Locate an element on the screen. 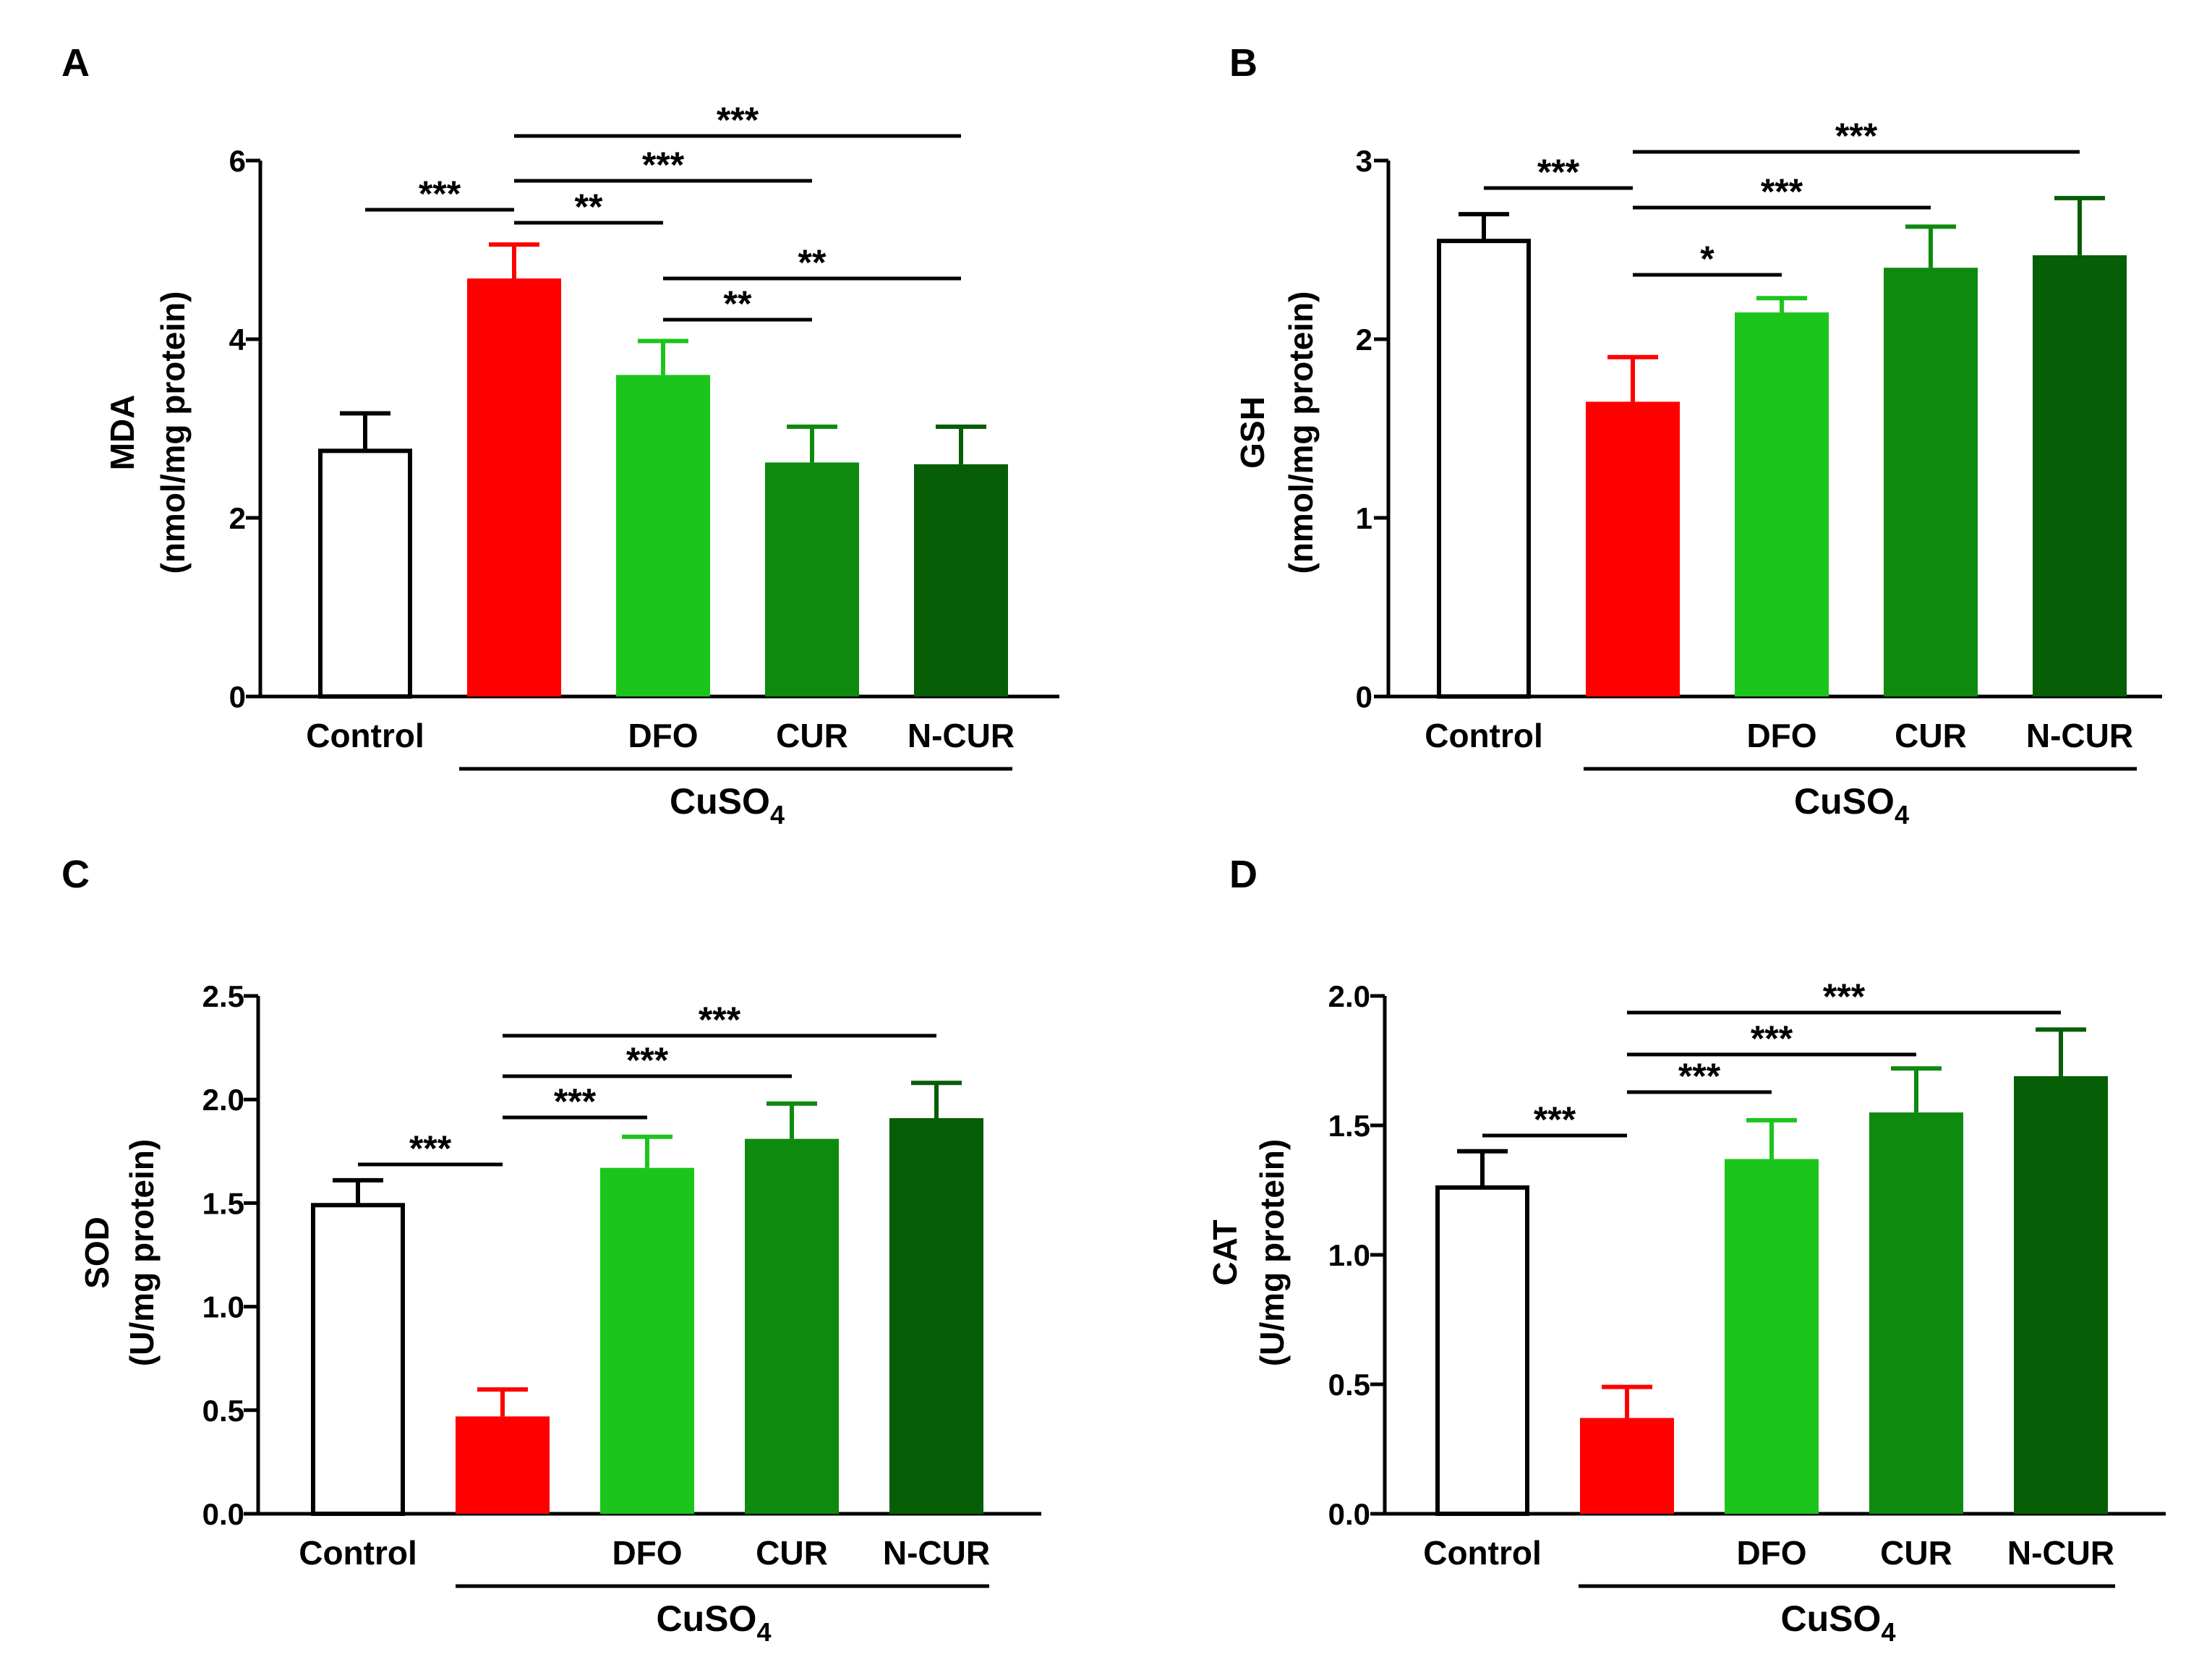  panel-letter: C is located at coordinates (75, 874).